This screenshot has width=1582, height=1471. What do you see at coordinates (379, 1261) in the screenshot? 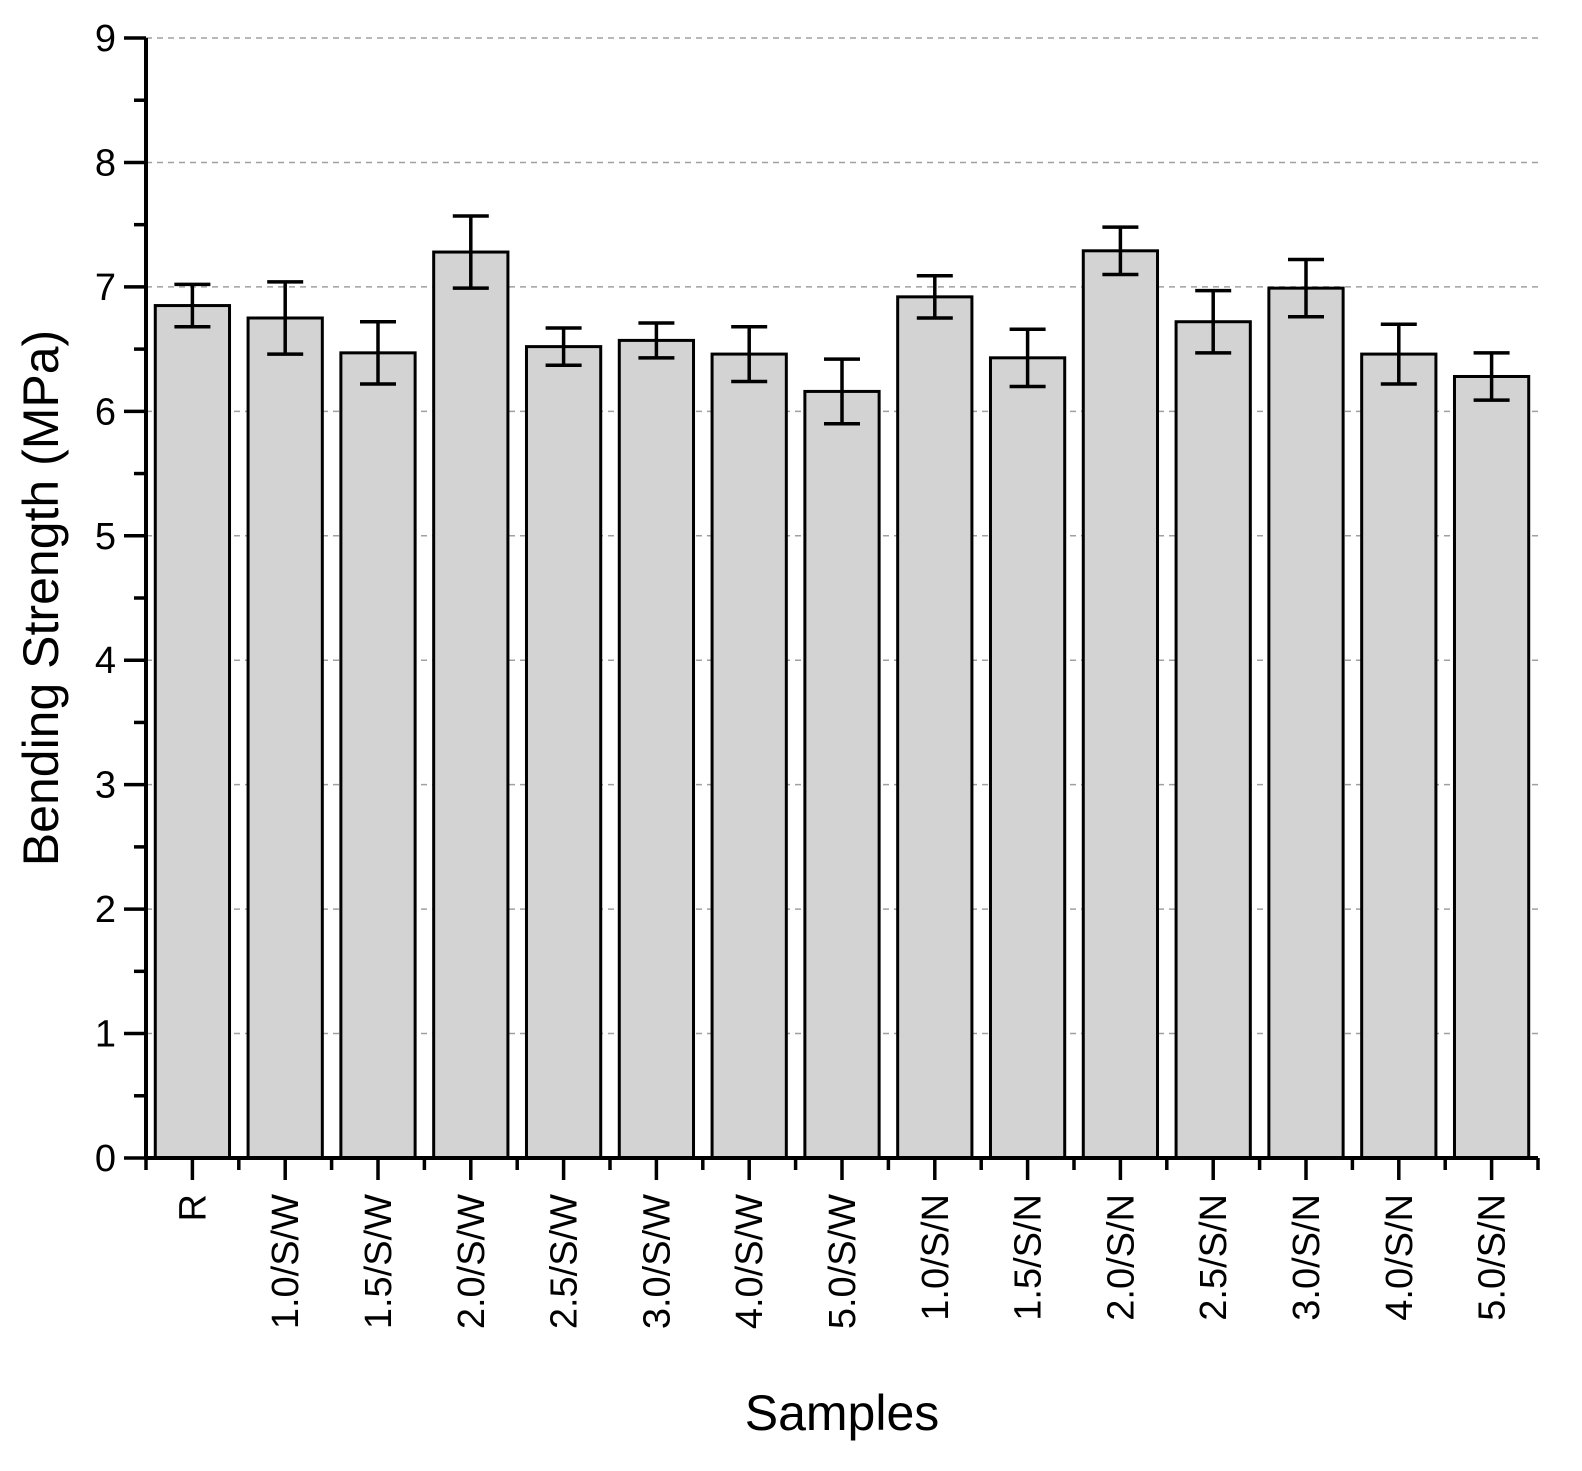
I see `x-tick-label: 1.5/S/W` at bounding box center [379, 1261].